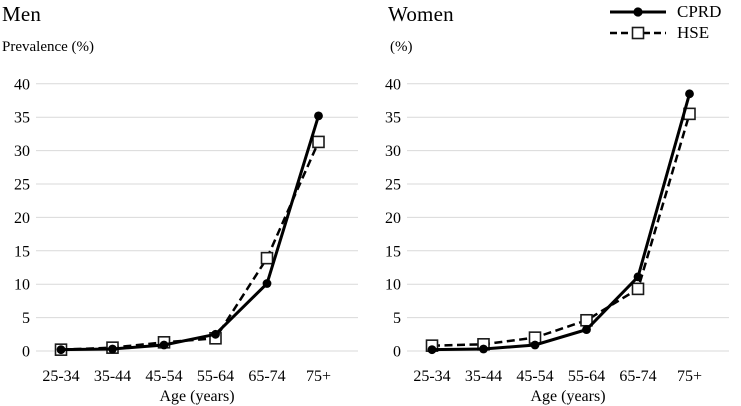 This screenshot has width=741, height=406. What do you see at coordinates (638, 32) in the screenshot?
I see `hse-dashed-line-square-icon` at bounding box center [638, 32].